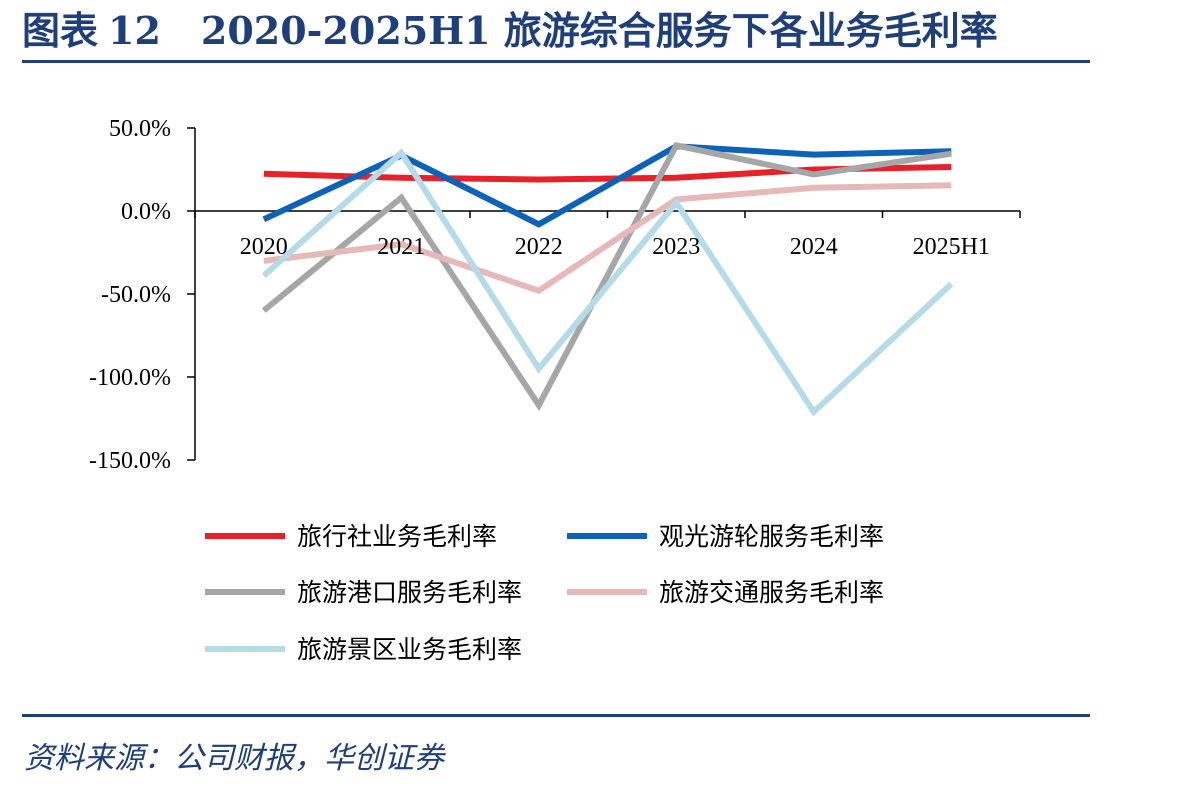  I want to click on y-tick-label: -100.0%, so click(130, 378).